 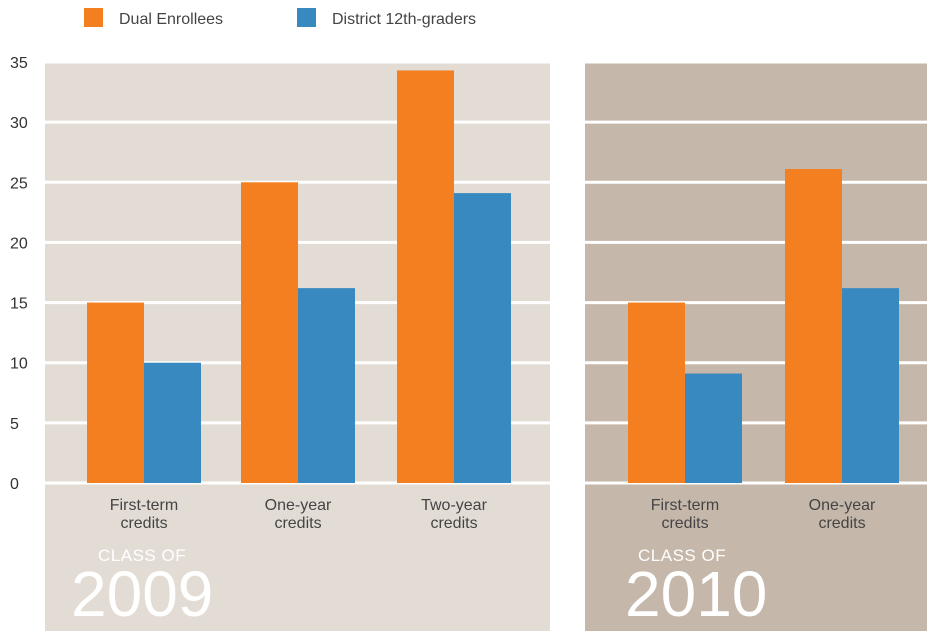 What do you see at coordinates (171, 19) in the screenshot?
I see `legend-label-0: Dual Enrollees` at bounding box center [171, 19].